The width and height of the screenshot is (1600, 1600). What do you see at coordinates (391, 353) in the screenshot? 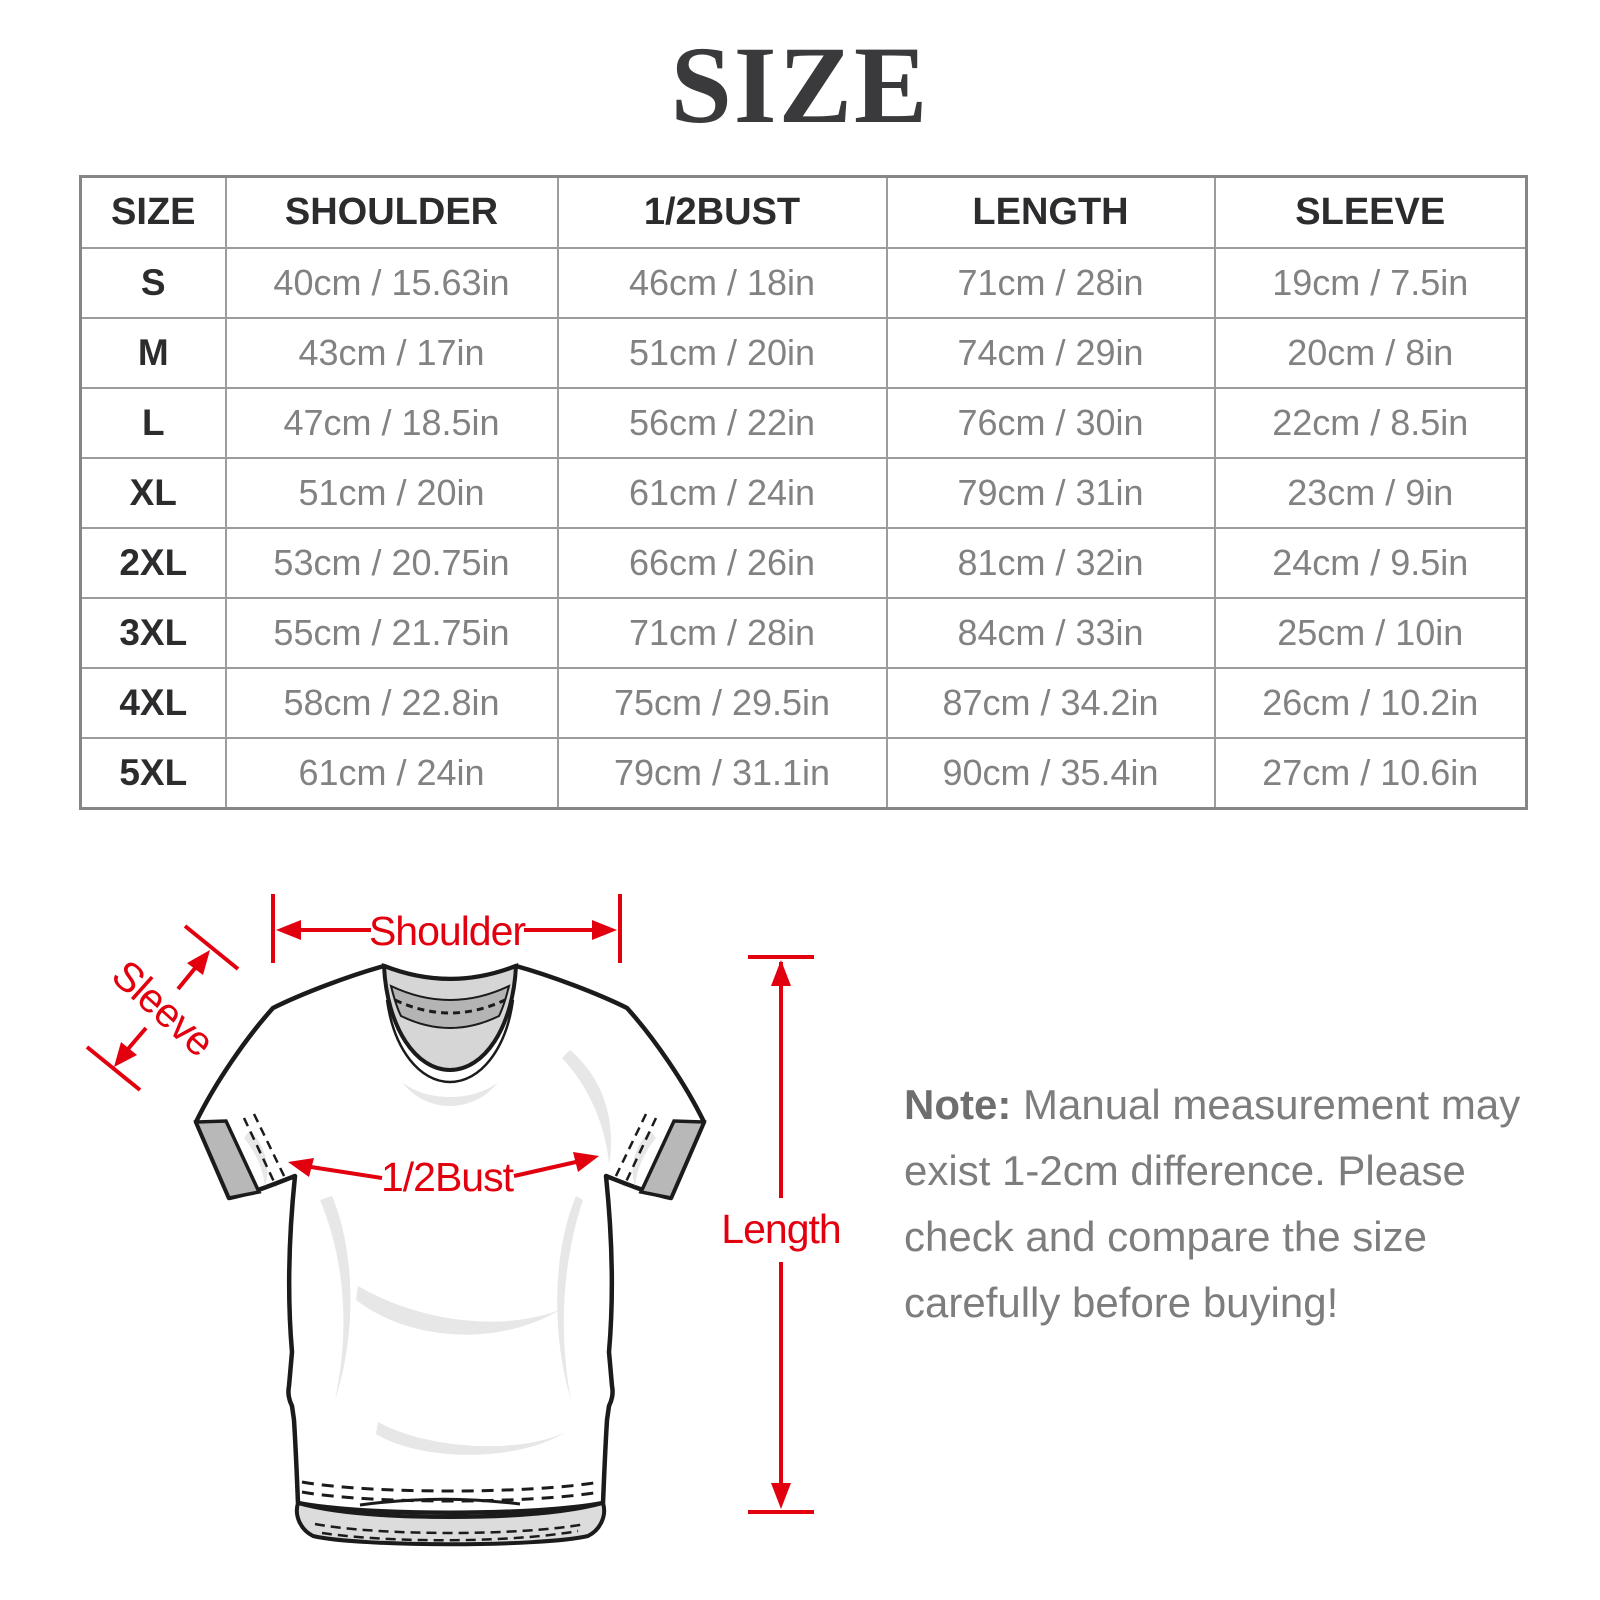
I see `measurement-cell: 43cm / 17in` at bounding box center [391, 353].